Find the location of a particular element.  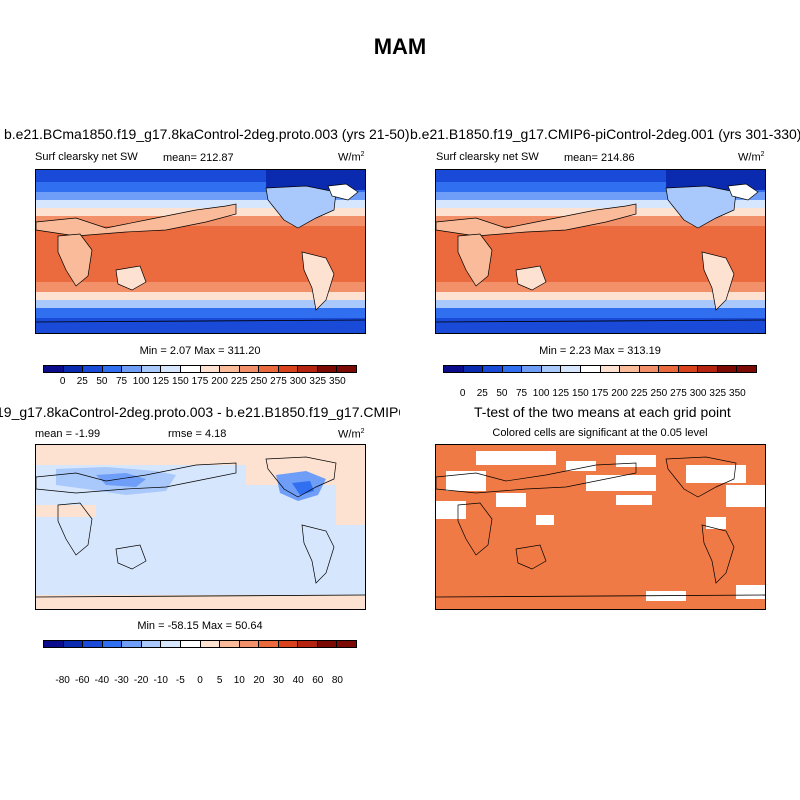

panel-tl-units: W/m2 is located at coordinates (351, 157).